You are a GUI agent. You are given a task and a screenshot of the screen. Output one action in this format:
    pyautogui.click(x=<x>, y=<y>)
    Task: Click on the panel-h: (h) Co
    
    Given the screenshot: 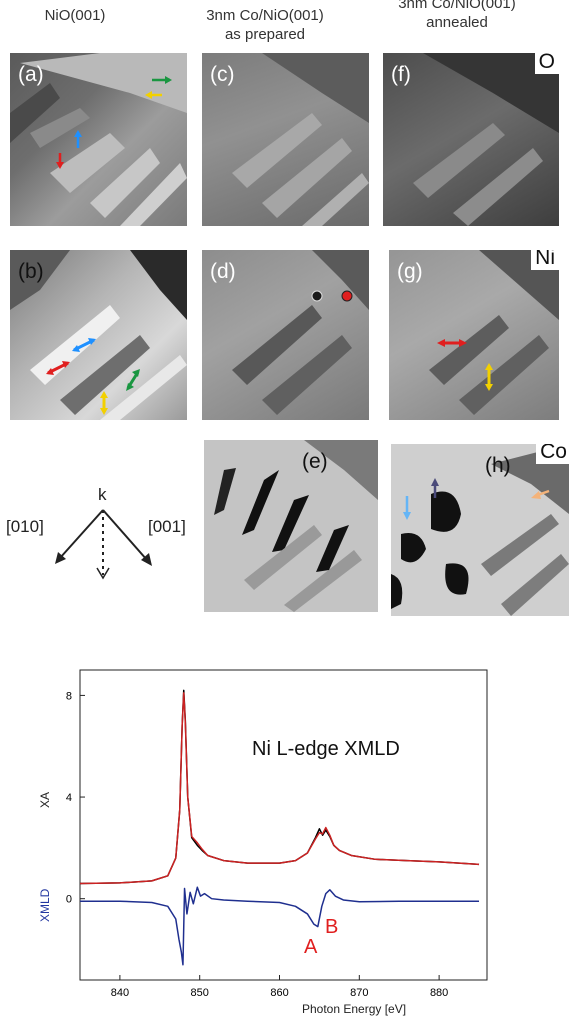 What is the action you would take?
    pyautogui.click(x=480, y=530)
    